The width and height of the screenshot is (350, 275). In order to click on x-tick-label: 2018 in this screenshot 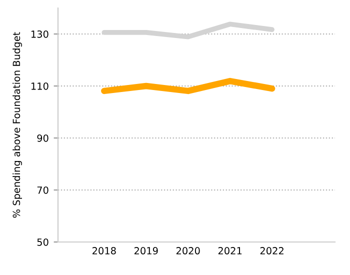, I will do `click(104, 250)`.